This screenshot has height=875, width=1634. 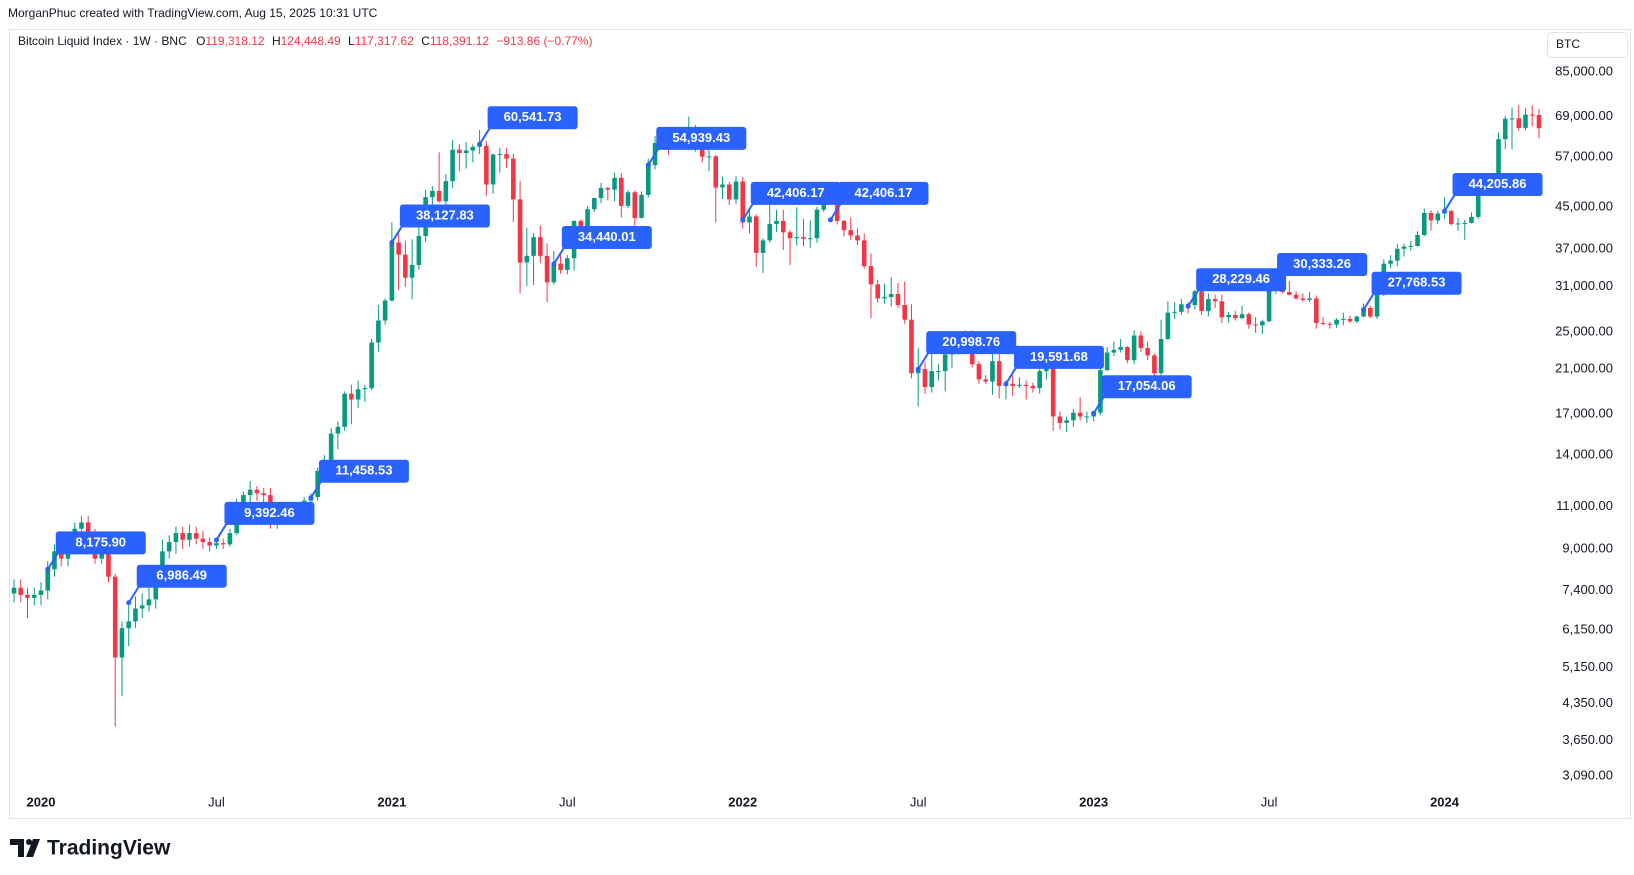 I want to click on y-tick-label: 14,000.00, so click(x=1584, y=454).